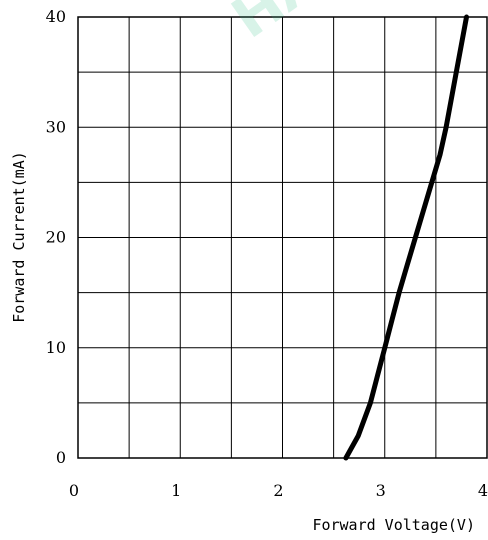 This screenshot has width=488, height=540. What do you see at coordinates (56, 347) in the screenshot?
I see `y-tick-label: 10` at bounding box center [56, 347].